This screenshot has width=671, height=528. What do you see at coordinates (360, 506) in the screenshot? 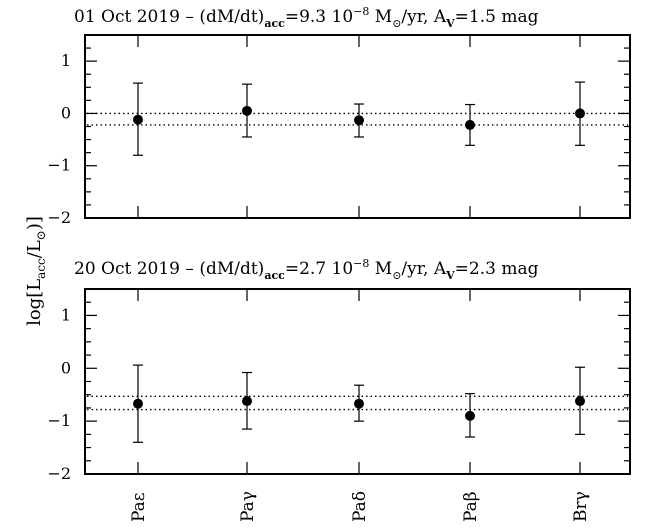
I see `x-category-label: Paδ` at bounding box center [360, 506].